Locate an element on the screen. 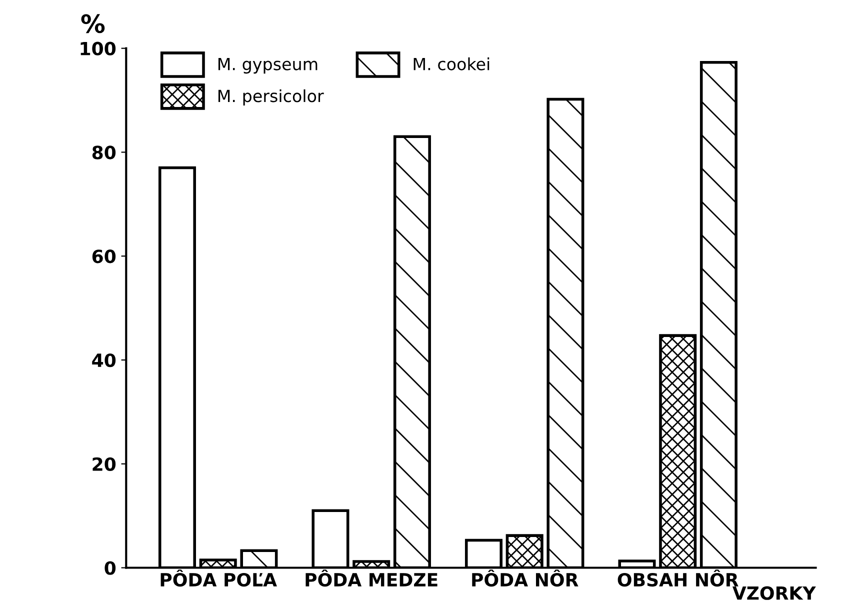  y-tick-label: 100 is located at coordinates (98, 49).